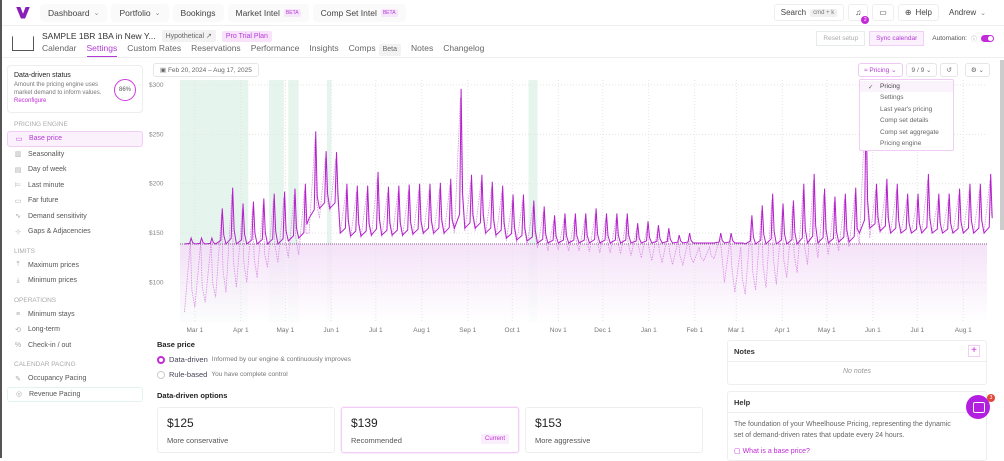 The width and height of the screenshot is (1004, 461). What do you see at coordinates (75, 201) in the screenshot?
I see `sidebar-item-far-future: ▭ Far future` at bounding box center [75, 201].